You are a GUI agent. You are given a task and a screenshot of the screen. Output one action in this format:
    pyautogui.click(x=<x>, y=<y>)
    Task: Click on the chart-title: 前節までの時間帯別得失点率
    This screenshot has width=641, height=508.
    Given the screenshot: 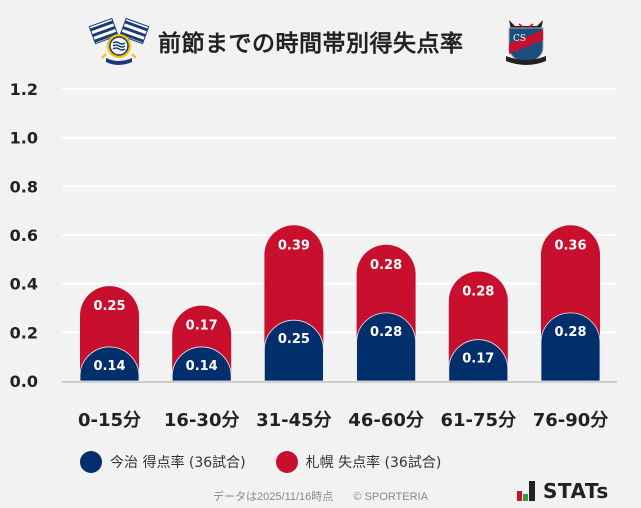 What is the action you would take?
    pyautogui.click(x=311, y=44)
    